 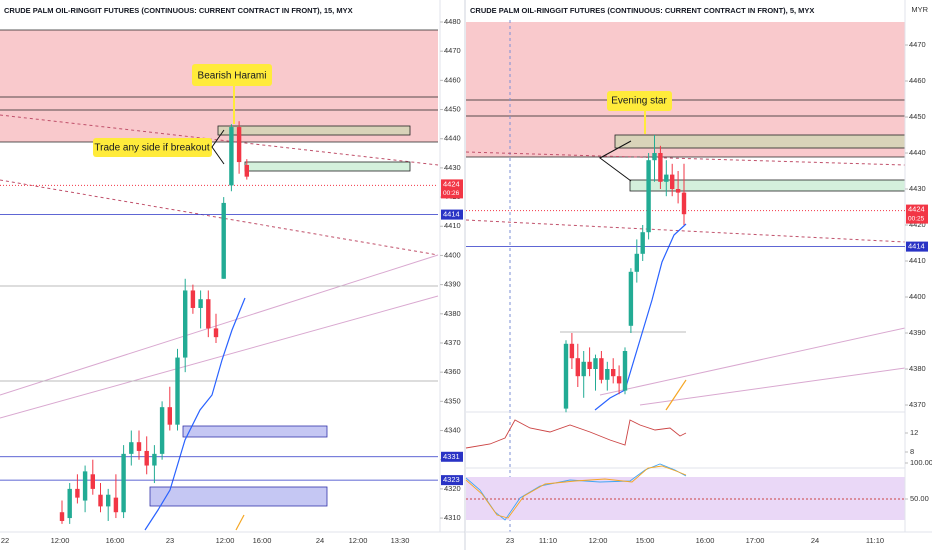 I want to click on y-tick-label: 4340, so click(x=452, y=430).